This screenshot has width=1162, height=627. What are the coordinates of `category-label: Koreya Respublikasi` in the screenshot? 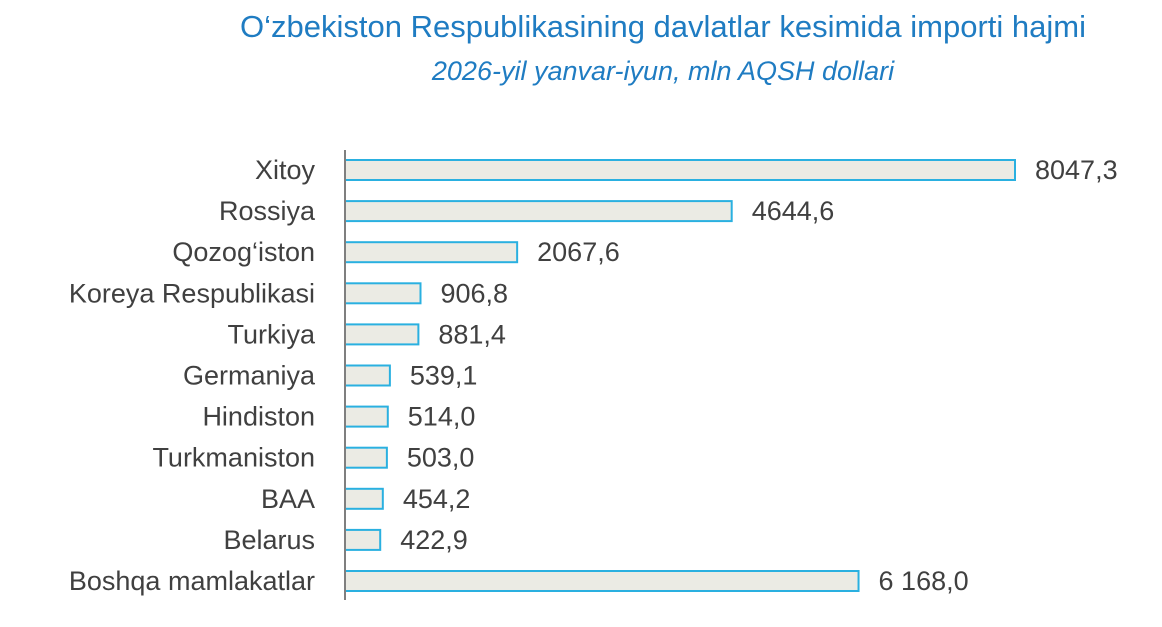 It's located at (192, 293).